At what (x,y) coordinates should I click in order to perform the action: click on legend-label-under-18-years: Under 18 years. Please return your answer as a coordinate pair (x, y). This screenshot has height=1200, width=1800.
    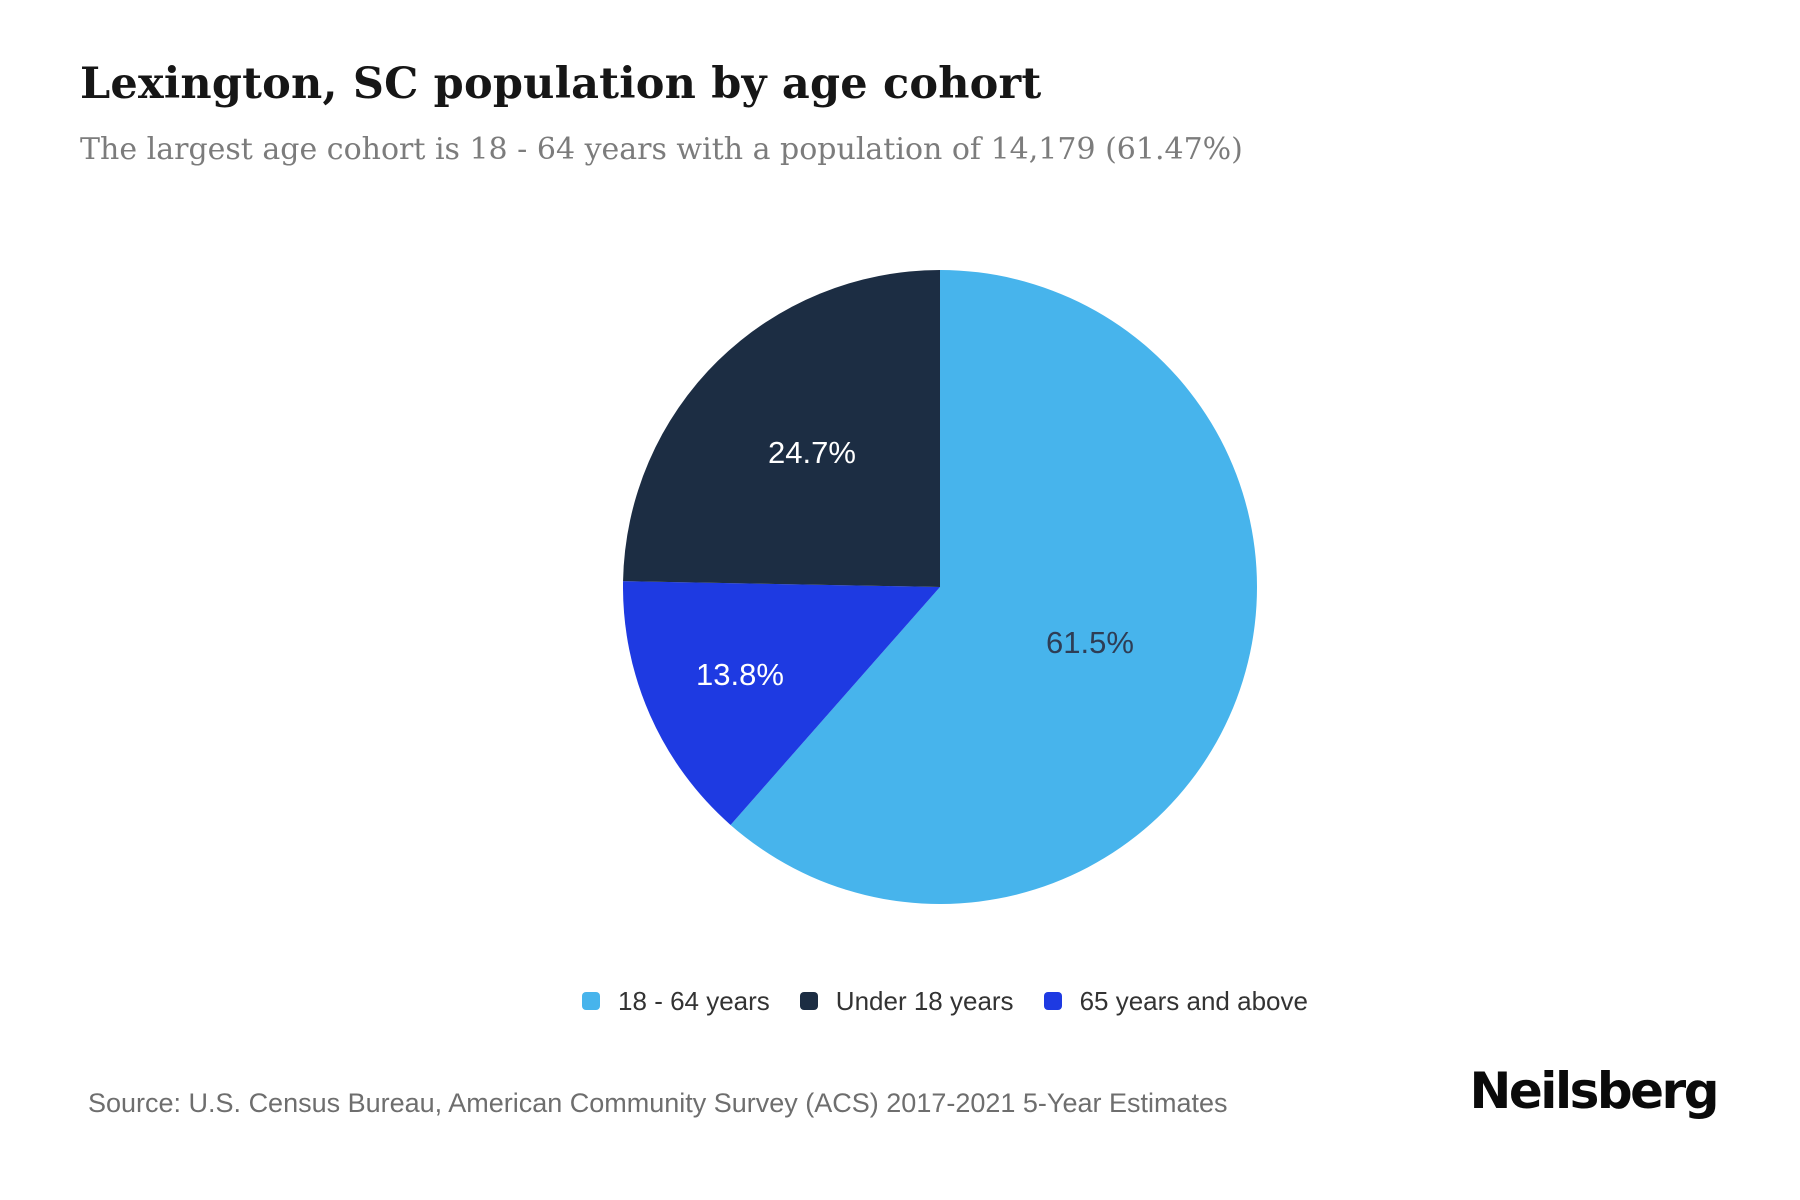
    Looking at the image, I should click on (924, 1001).